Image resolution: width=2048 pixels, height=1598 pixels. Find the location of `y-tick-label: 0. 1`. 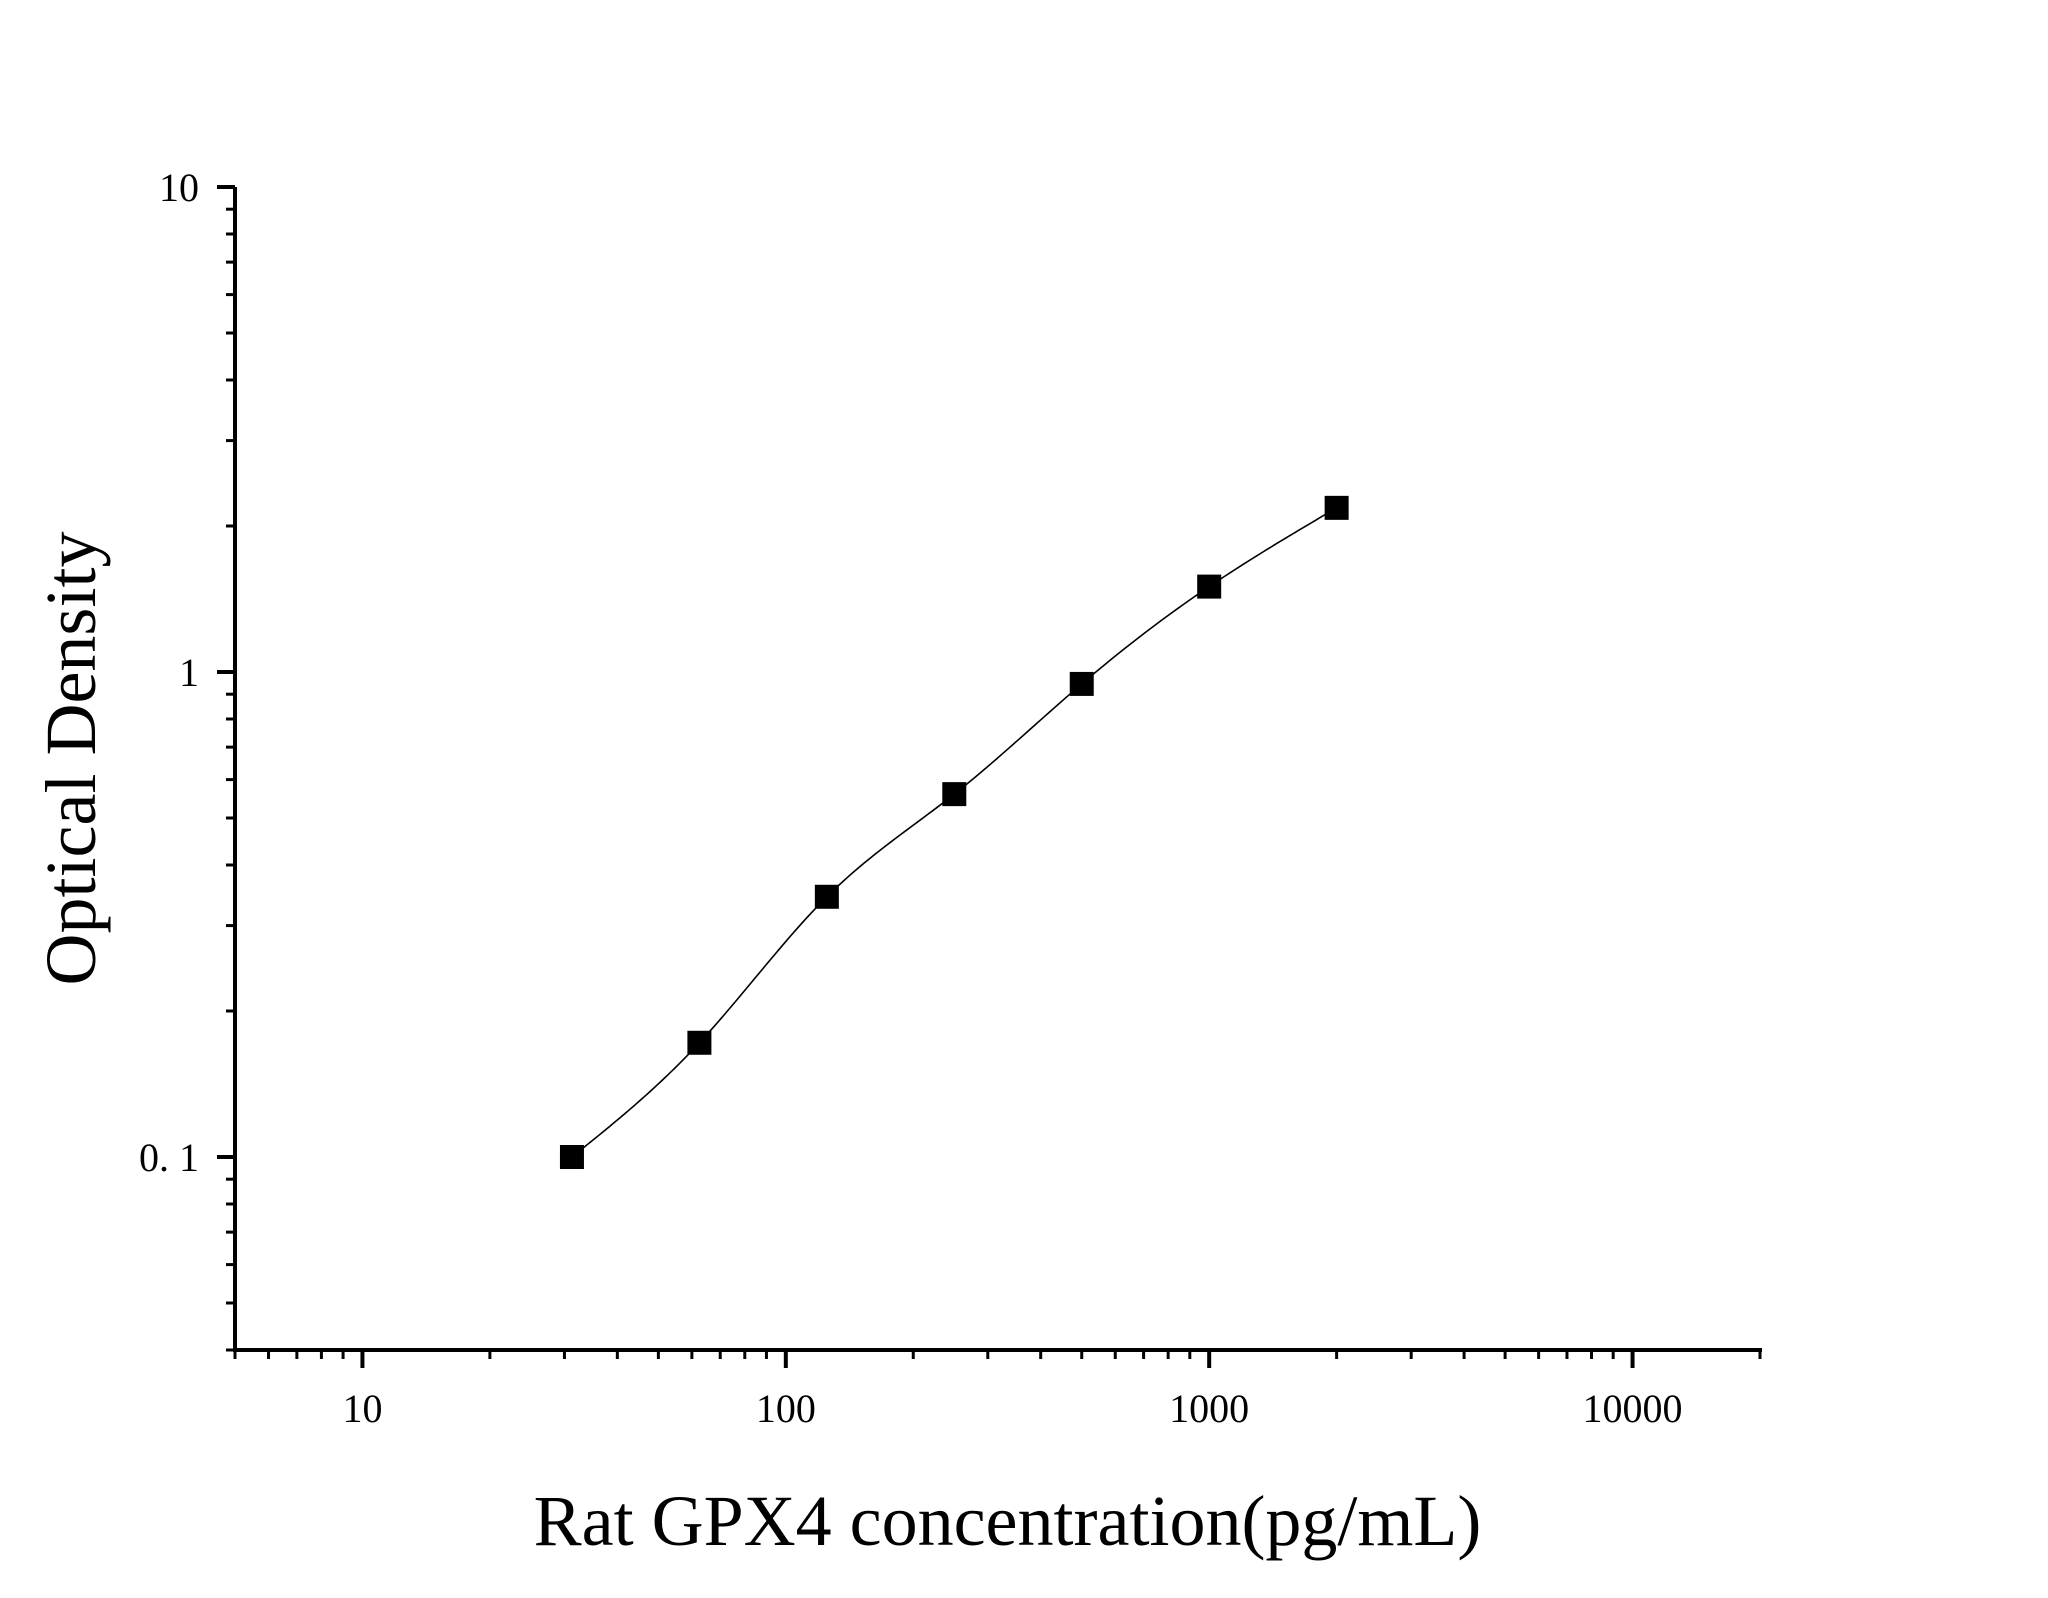

y-tick-label: 0. 1 is located at coordinates (169, 1157).